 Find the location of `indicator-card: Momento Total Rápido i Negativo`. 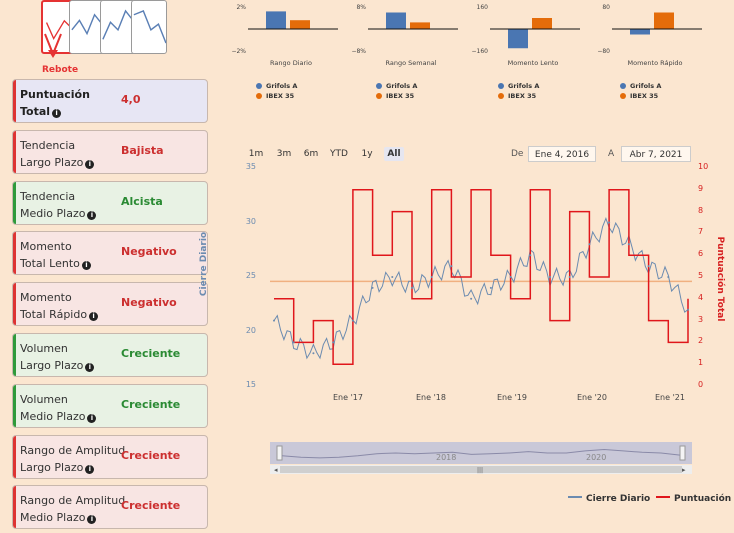

indicator-card: Momento Total Rápido i Negativo is located at coordinates (110, 304).